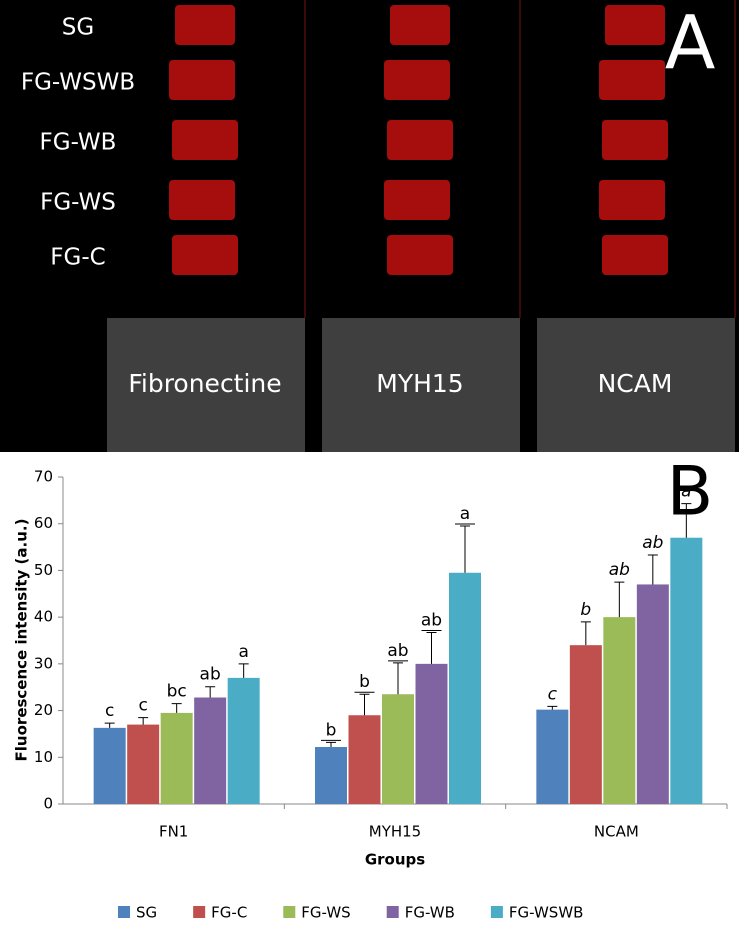  Describe the element at coordinates (690, 44) in the screenshot. I see `panel-label: A` at that location.